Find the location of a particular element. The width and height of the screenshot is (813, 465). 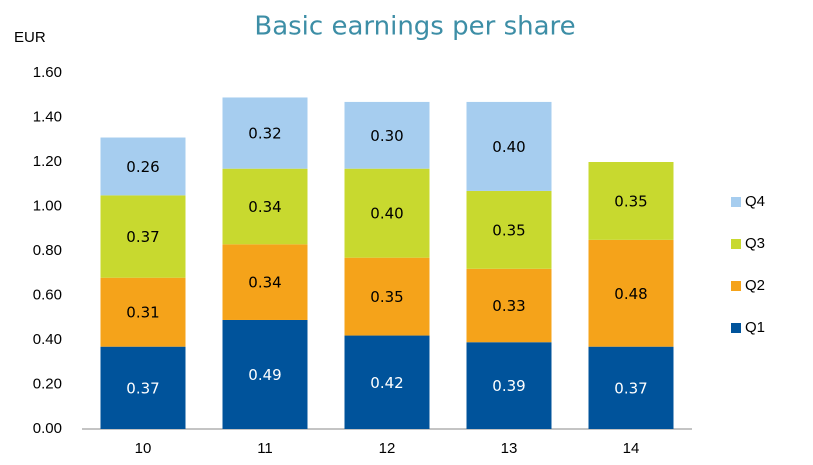

y-tick-label: 0.40 is located at coordinates (47, 339).